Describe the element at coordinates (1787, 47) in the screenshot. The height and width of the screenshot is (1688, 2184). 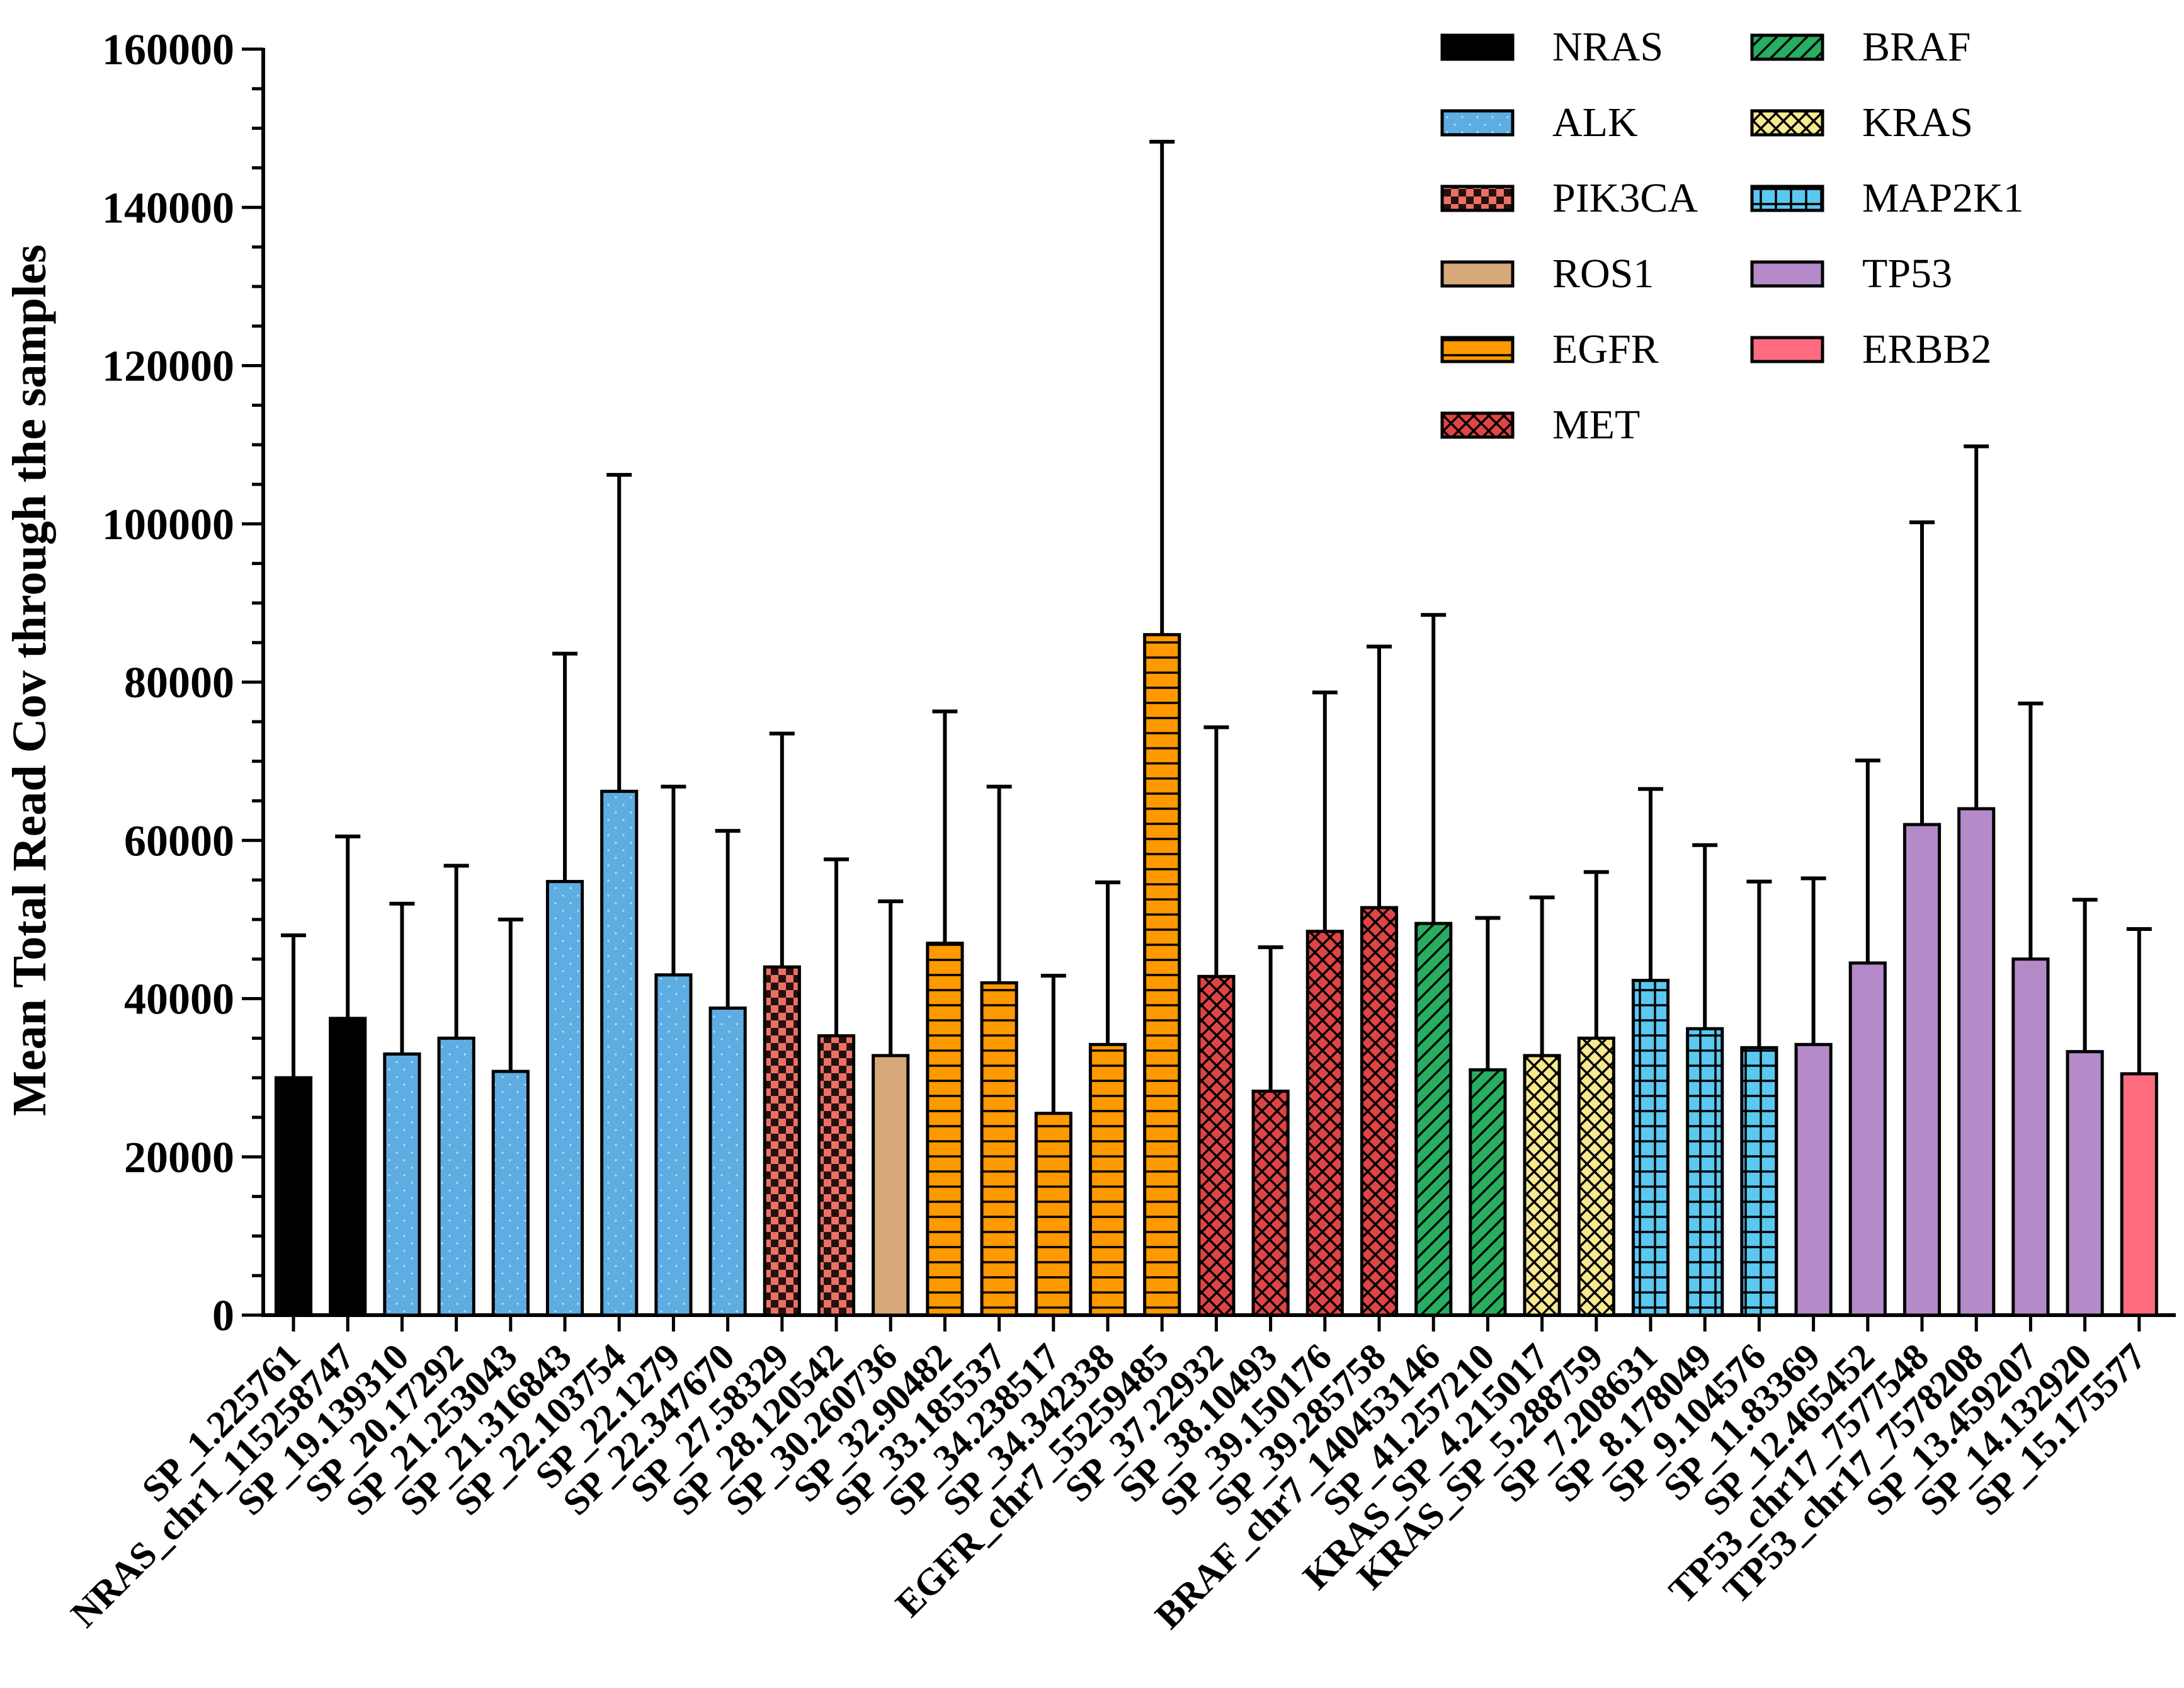
I see `legend-swatch-braf` at that location.